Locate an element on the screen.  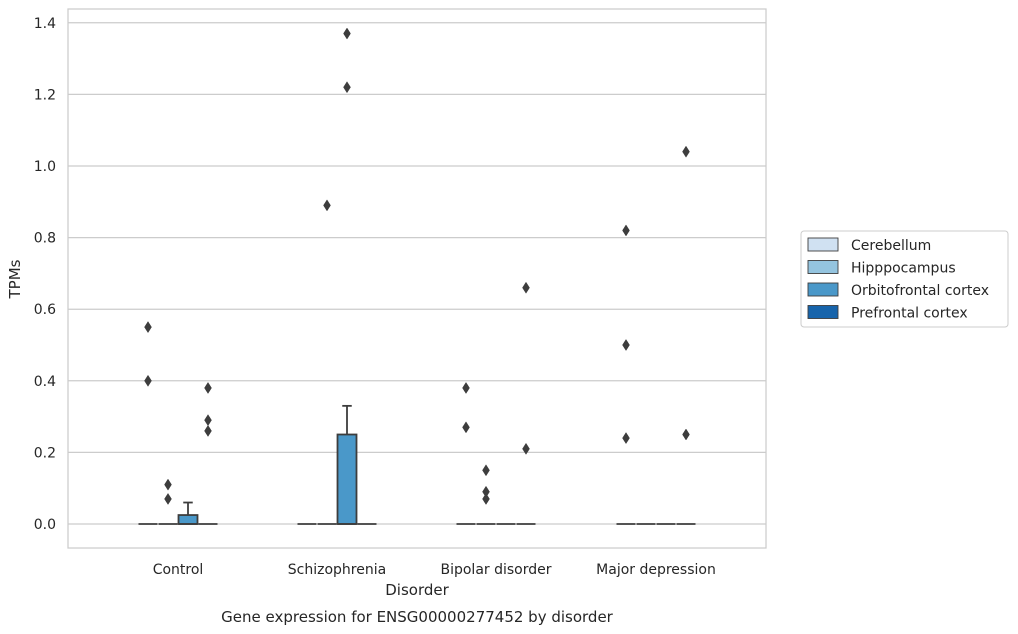
y-tick-label: 0.0 is located at coordinates (45, 525).